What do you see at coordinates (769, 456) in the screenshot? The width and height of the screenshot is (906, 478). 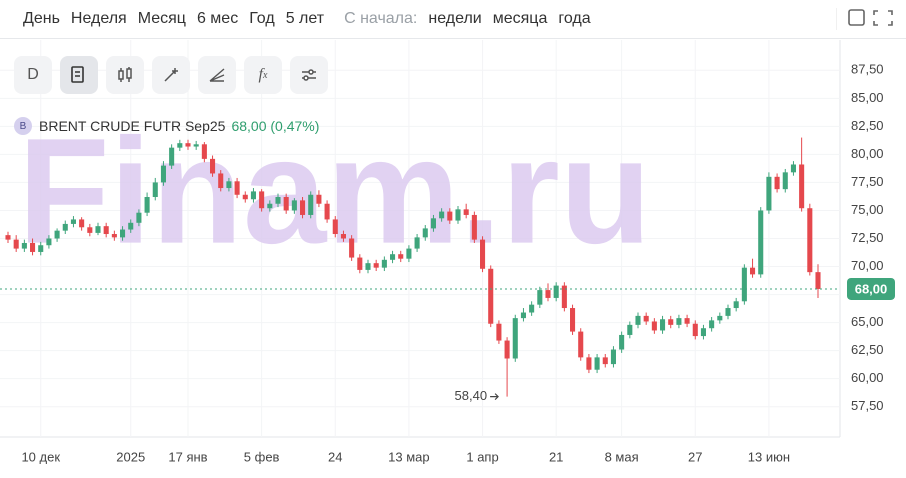 I see `x-tick-label: 13 июн` at bounding box center [769, 456].